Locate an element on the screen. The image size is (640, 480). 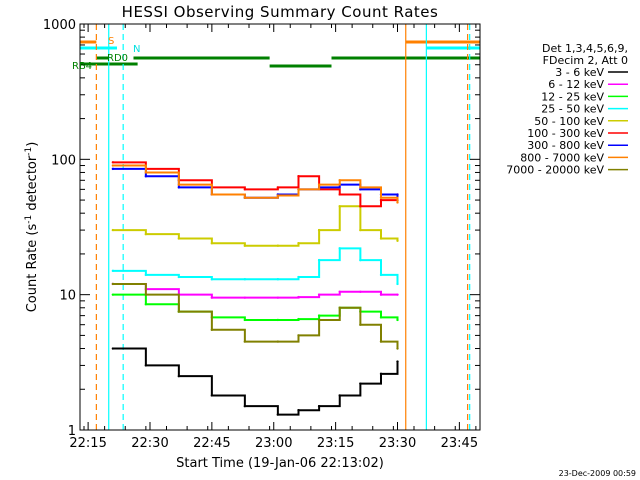
y-axis-label-sup2: -1 is located at coordinates (29, 151).